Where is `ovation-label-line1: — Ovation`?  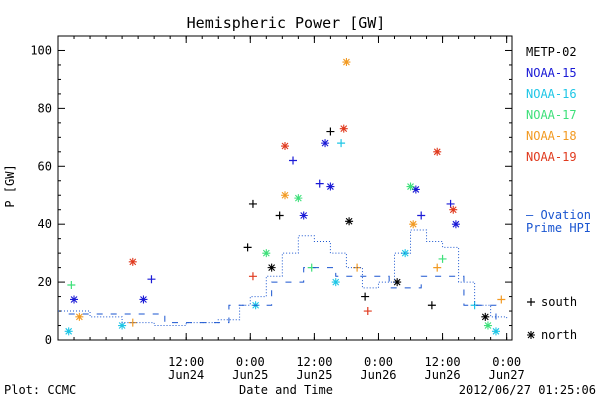 ovation-label-line1: — Ovation is located at coordinates (558, 215).